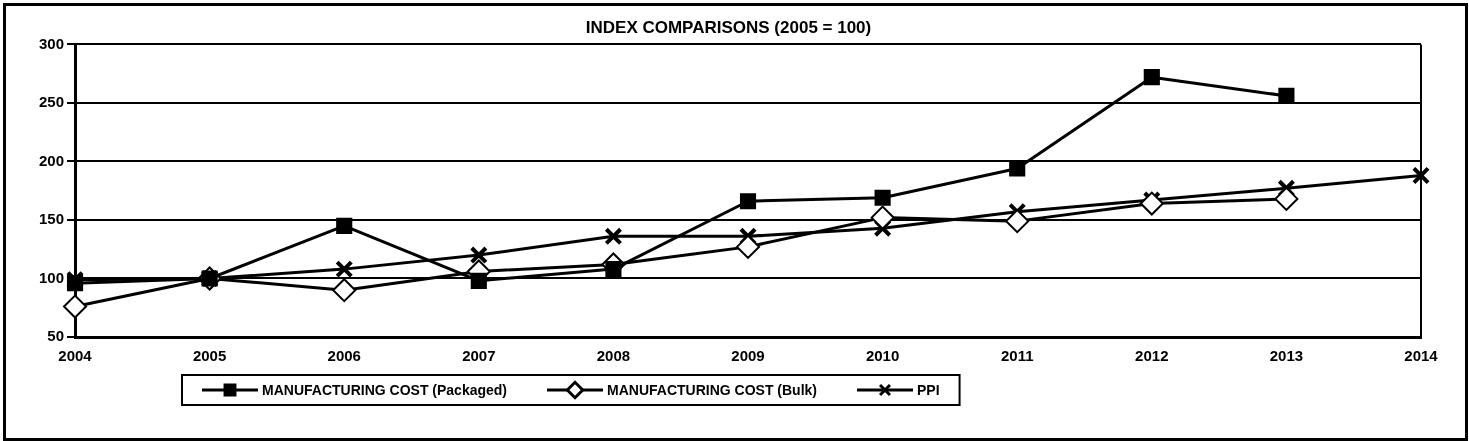  I want to click on legend-label: MANUFACTURING COST (Bulk), so click(712, 389).